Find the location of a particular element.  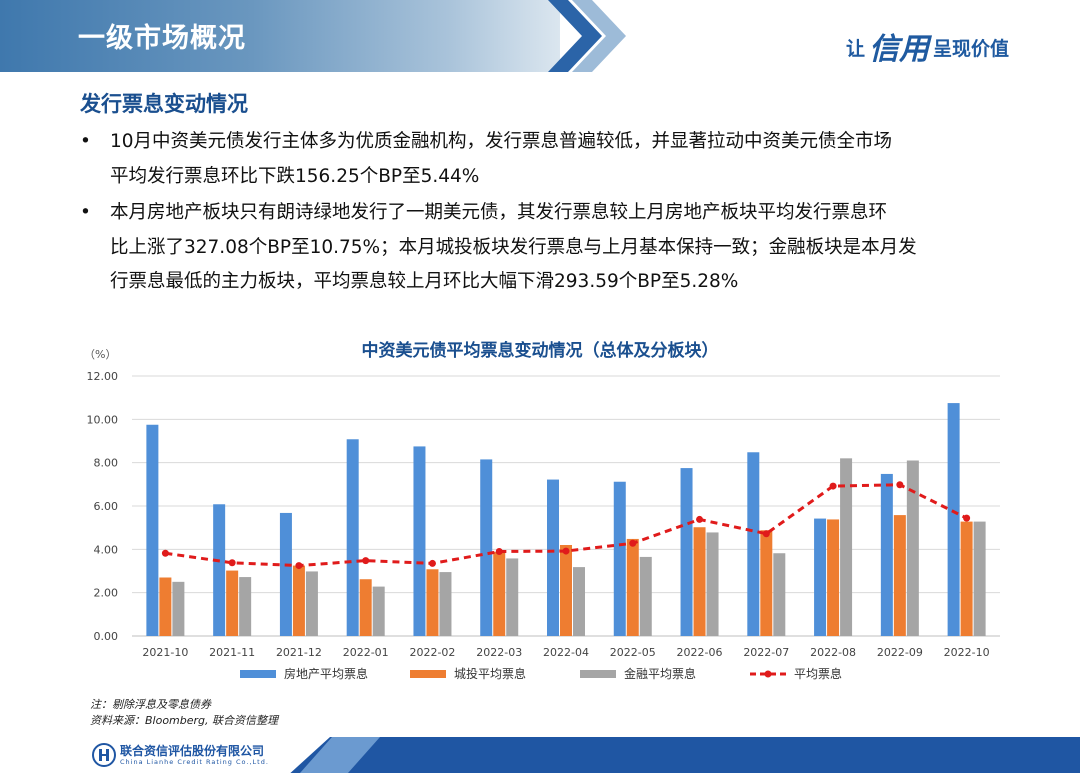

x-tick-label: 2022-06 is located at coordinates (700, 652).